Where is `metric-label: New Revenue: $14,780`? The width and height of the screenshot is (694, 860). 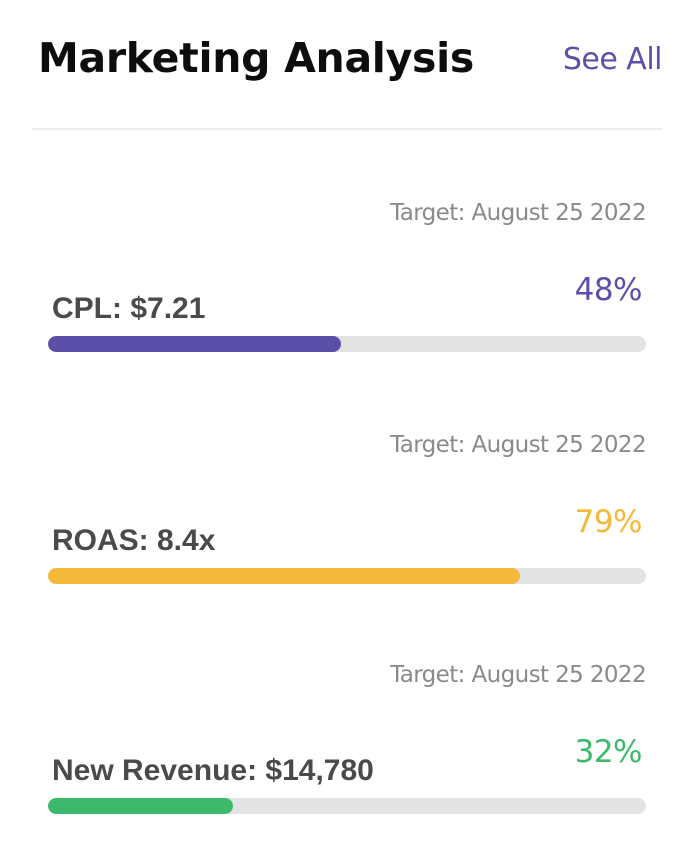
metric-label: New Revenue: $14,780 is located at coordinates (213, 770).